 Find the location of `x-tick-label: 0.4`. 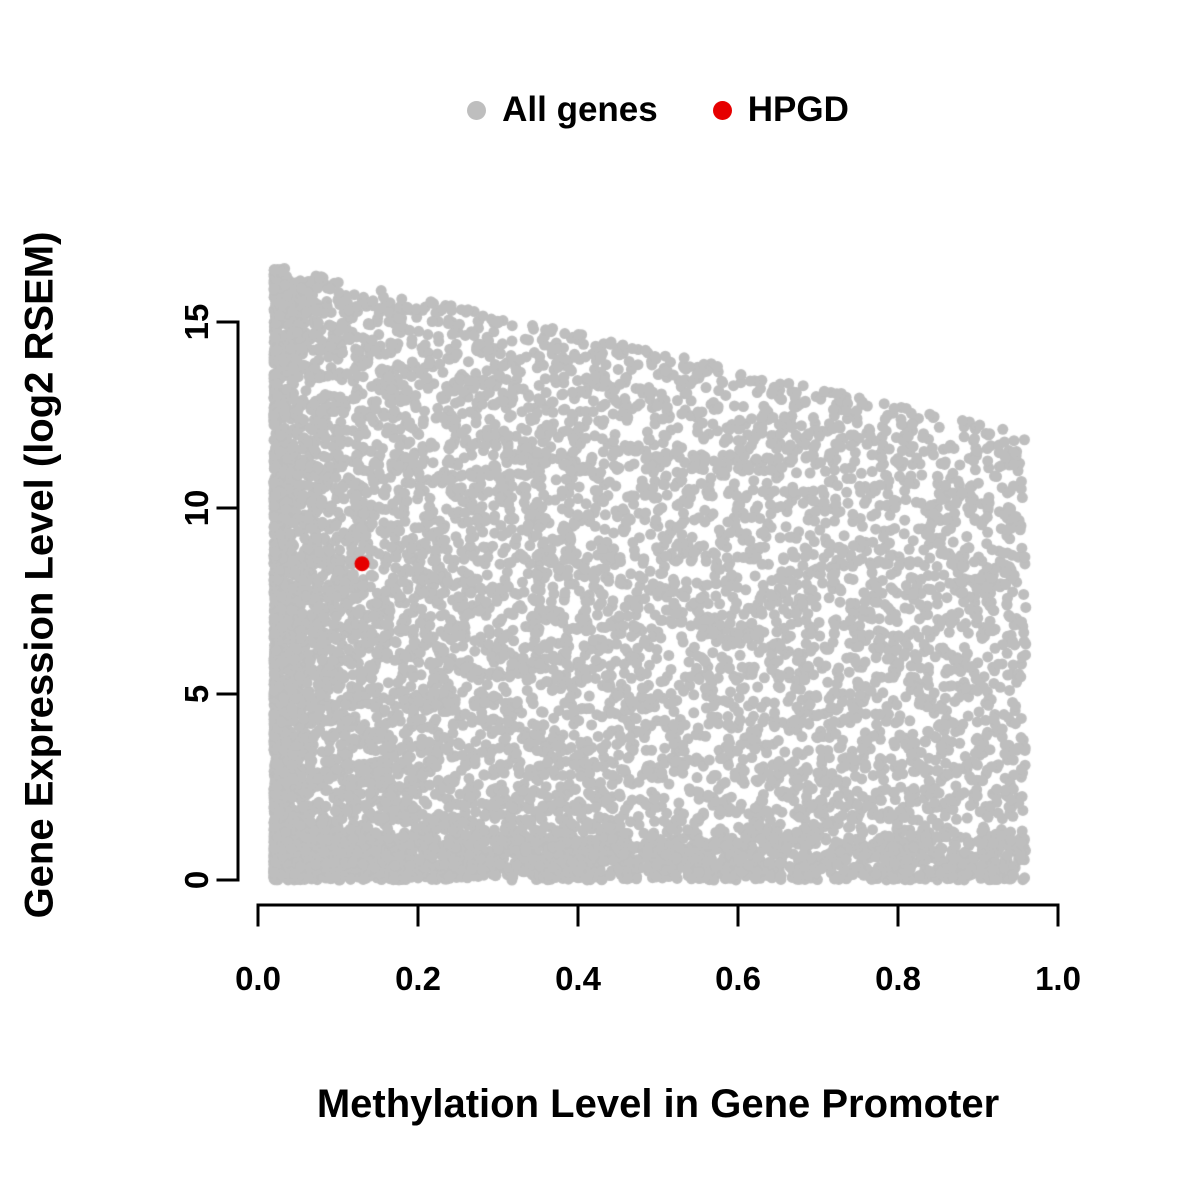

x-tick-label: 0.4 is located at coordinates (578, 978).